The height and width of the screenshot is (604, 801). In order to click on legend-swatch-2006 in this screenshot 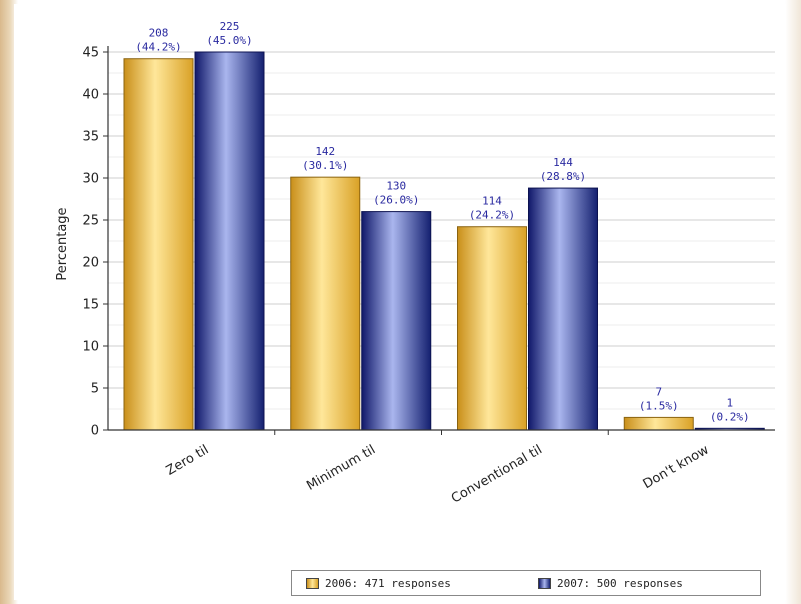, I will do `click(312, 583)`.